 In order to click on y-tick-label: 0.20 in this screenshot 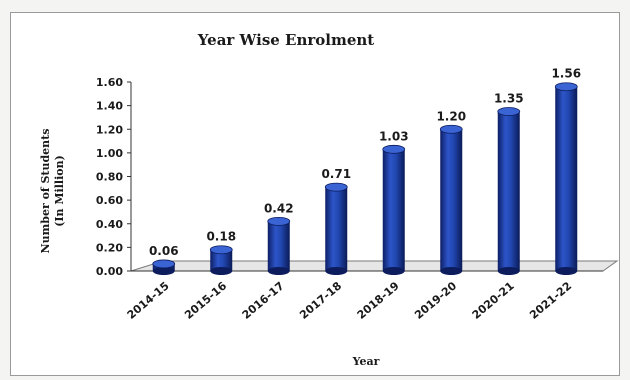, I will do `click(109, 247)`.